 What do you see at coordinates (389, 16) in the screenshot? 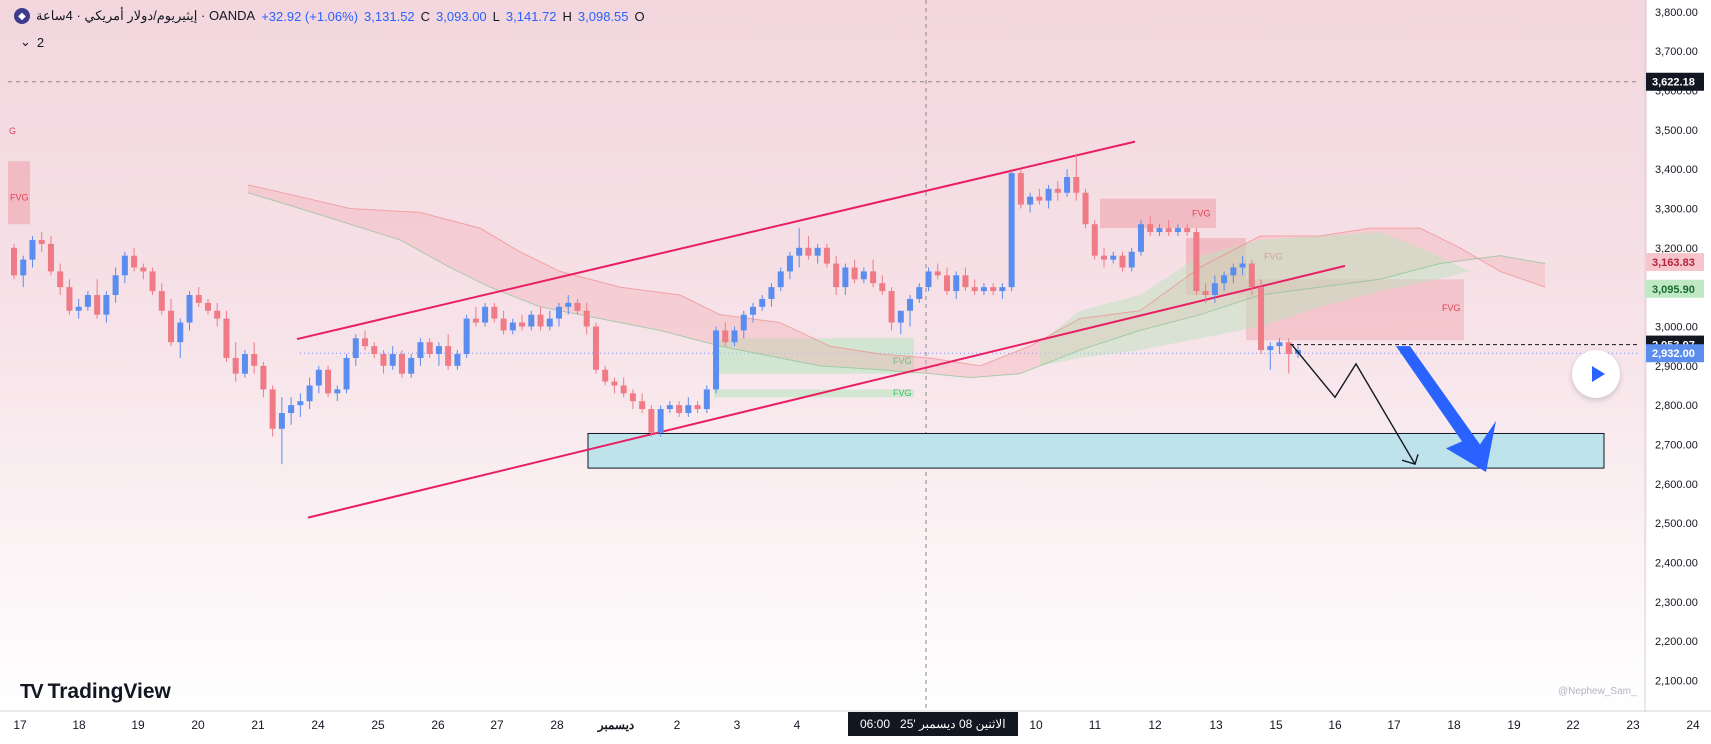
I see `close-value: 3,131.52` at bounding box center [389, 16].